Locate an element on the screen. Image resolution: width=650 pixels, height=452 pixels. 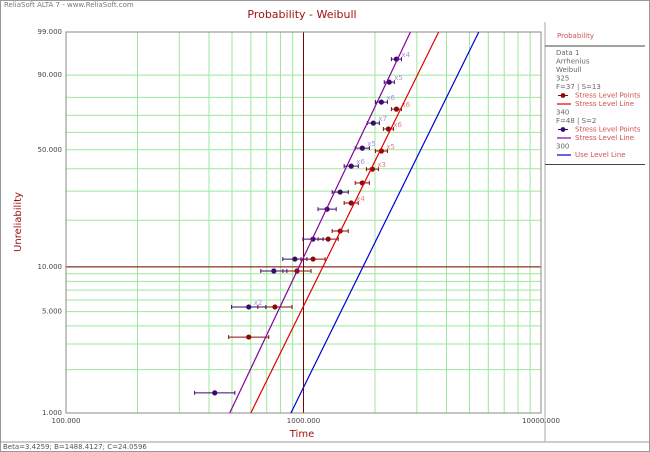
y-axis-label: Unreliability is located at coordinates (18, 222).